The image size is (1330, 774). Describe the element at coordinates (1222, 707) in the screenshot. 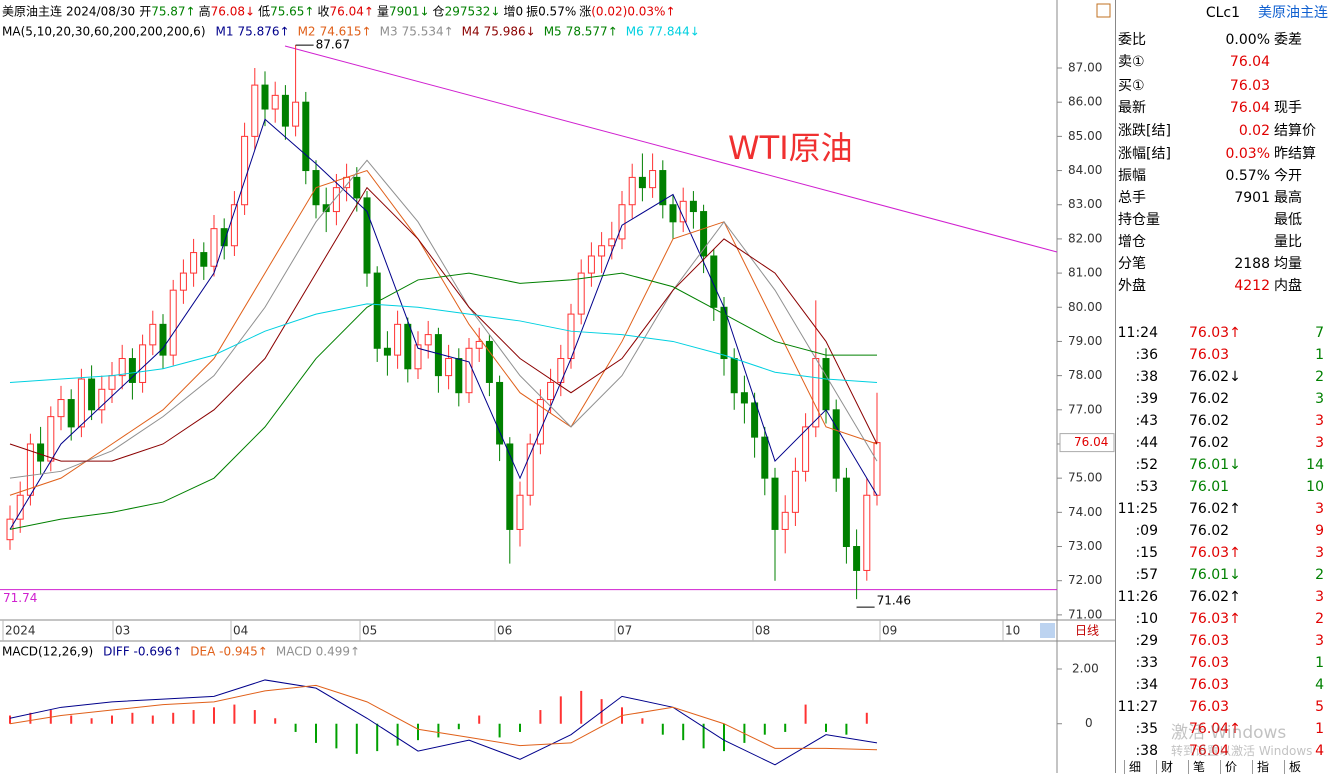

I see `tick-row: 11:27 76.03 5` at that location.